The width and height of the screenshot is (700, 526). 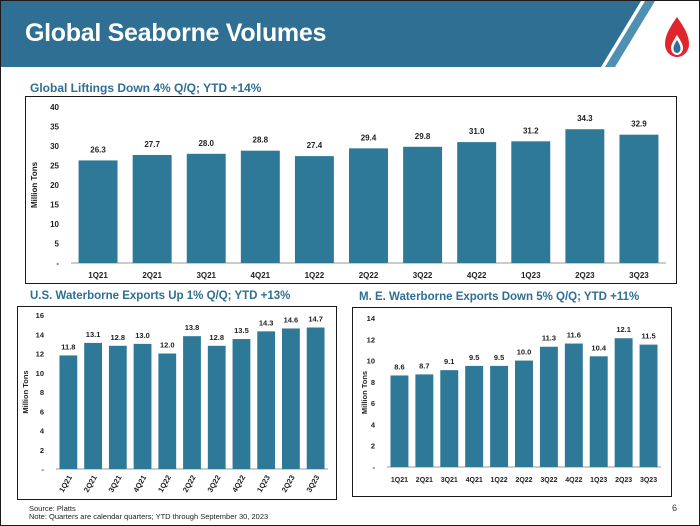 I want to click on value-label-1Q21: 8.6, so click(x=399, y=366).